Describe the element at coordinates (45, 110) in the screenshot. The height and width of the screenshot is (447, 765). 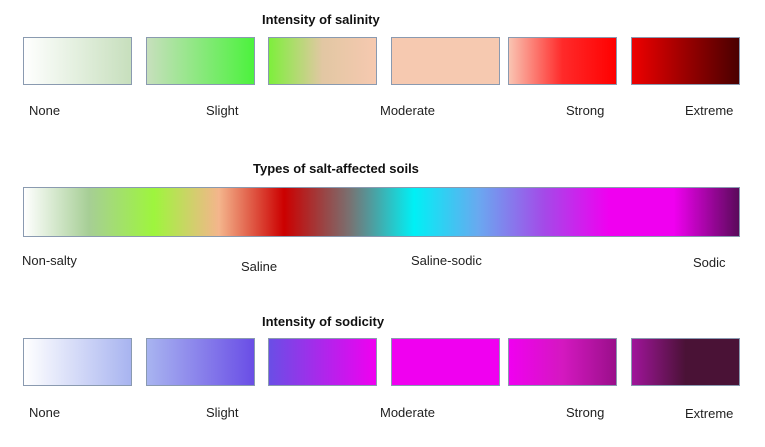
I see `salinity-label-none: None` at that location.